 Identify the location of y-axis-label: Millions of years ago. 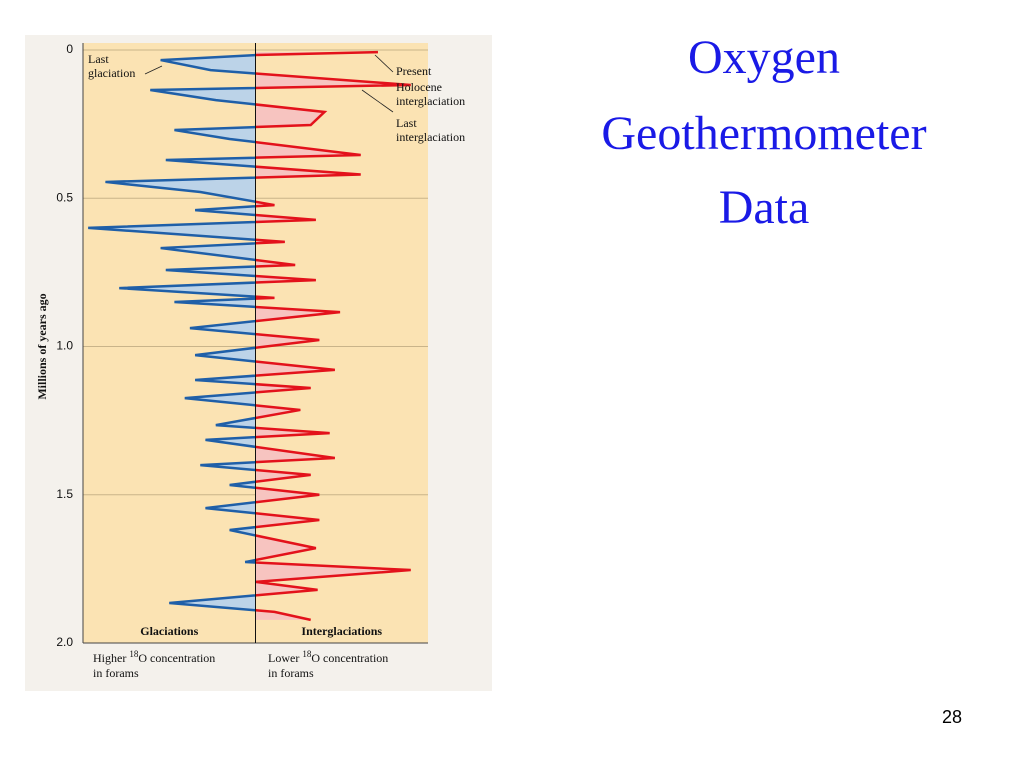
(42, 346).